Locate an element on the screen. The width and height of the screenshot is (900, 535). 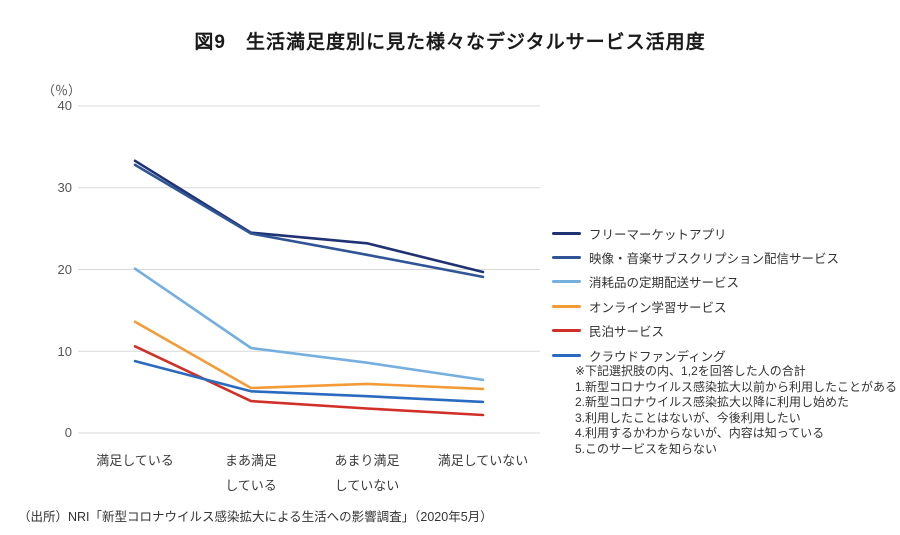
legend-label: 民泊サービス is located at coordinates (627, 332).